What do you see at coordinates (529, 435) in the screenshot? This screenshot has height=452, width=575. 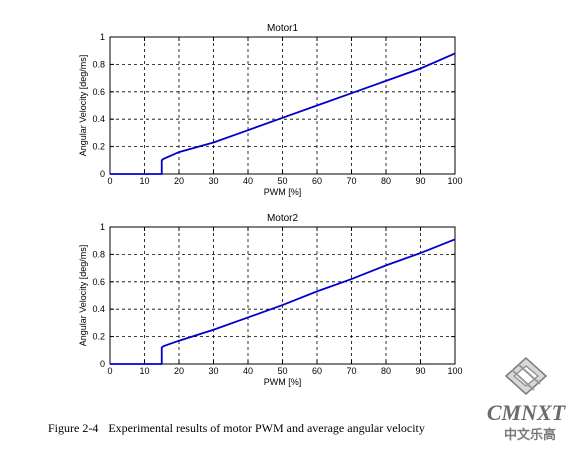 I see `watermark-cn: 中文乐高` at bounding box center [529, 435].